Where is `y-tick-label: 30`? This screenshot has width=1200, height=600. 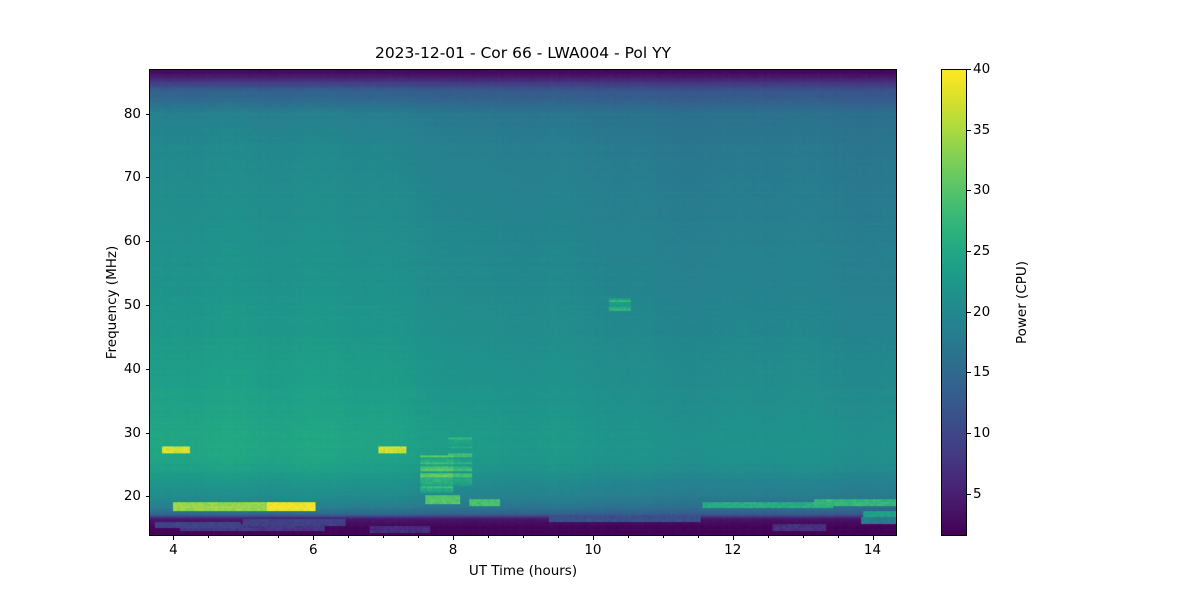 y-tick-label: 30 is located at coordinates (132, 432).